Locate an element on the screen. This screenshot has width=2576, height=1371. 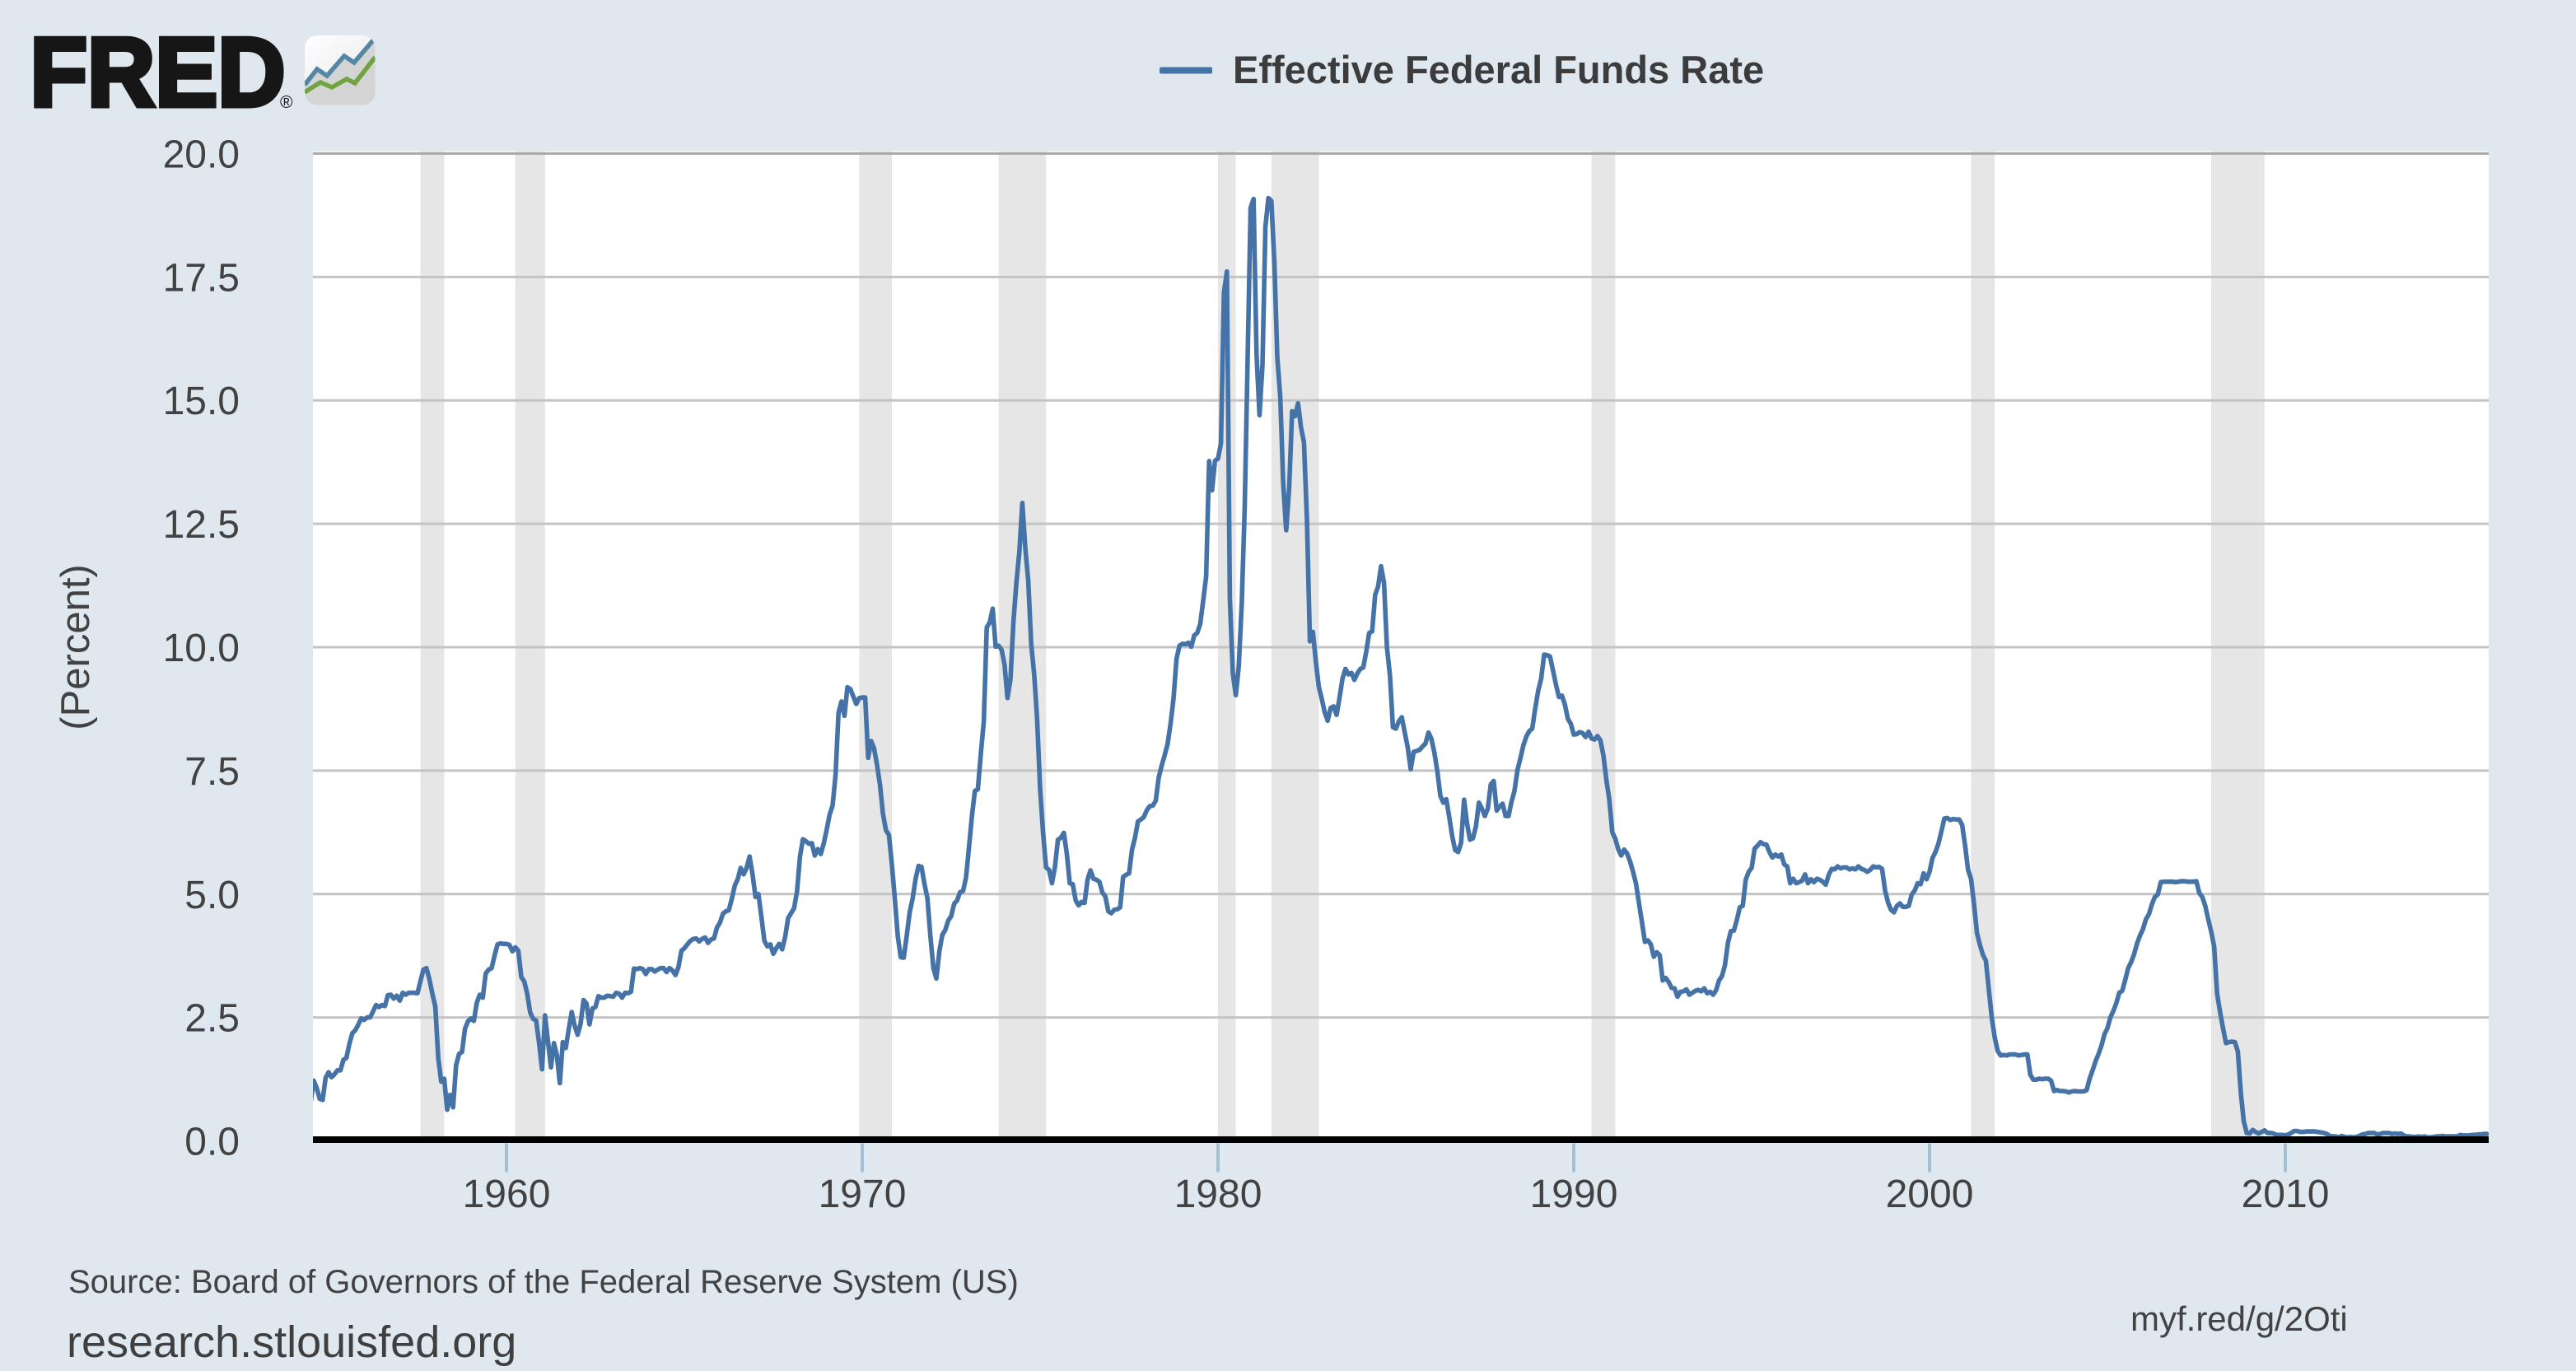
svg-text: 20.0 is located at coordinates (201, 155).